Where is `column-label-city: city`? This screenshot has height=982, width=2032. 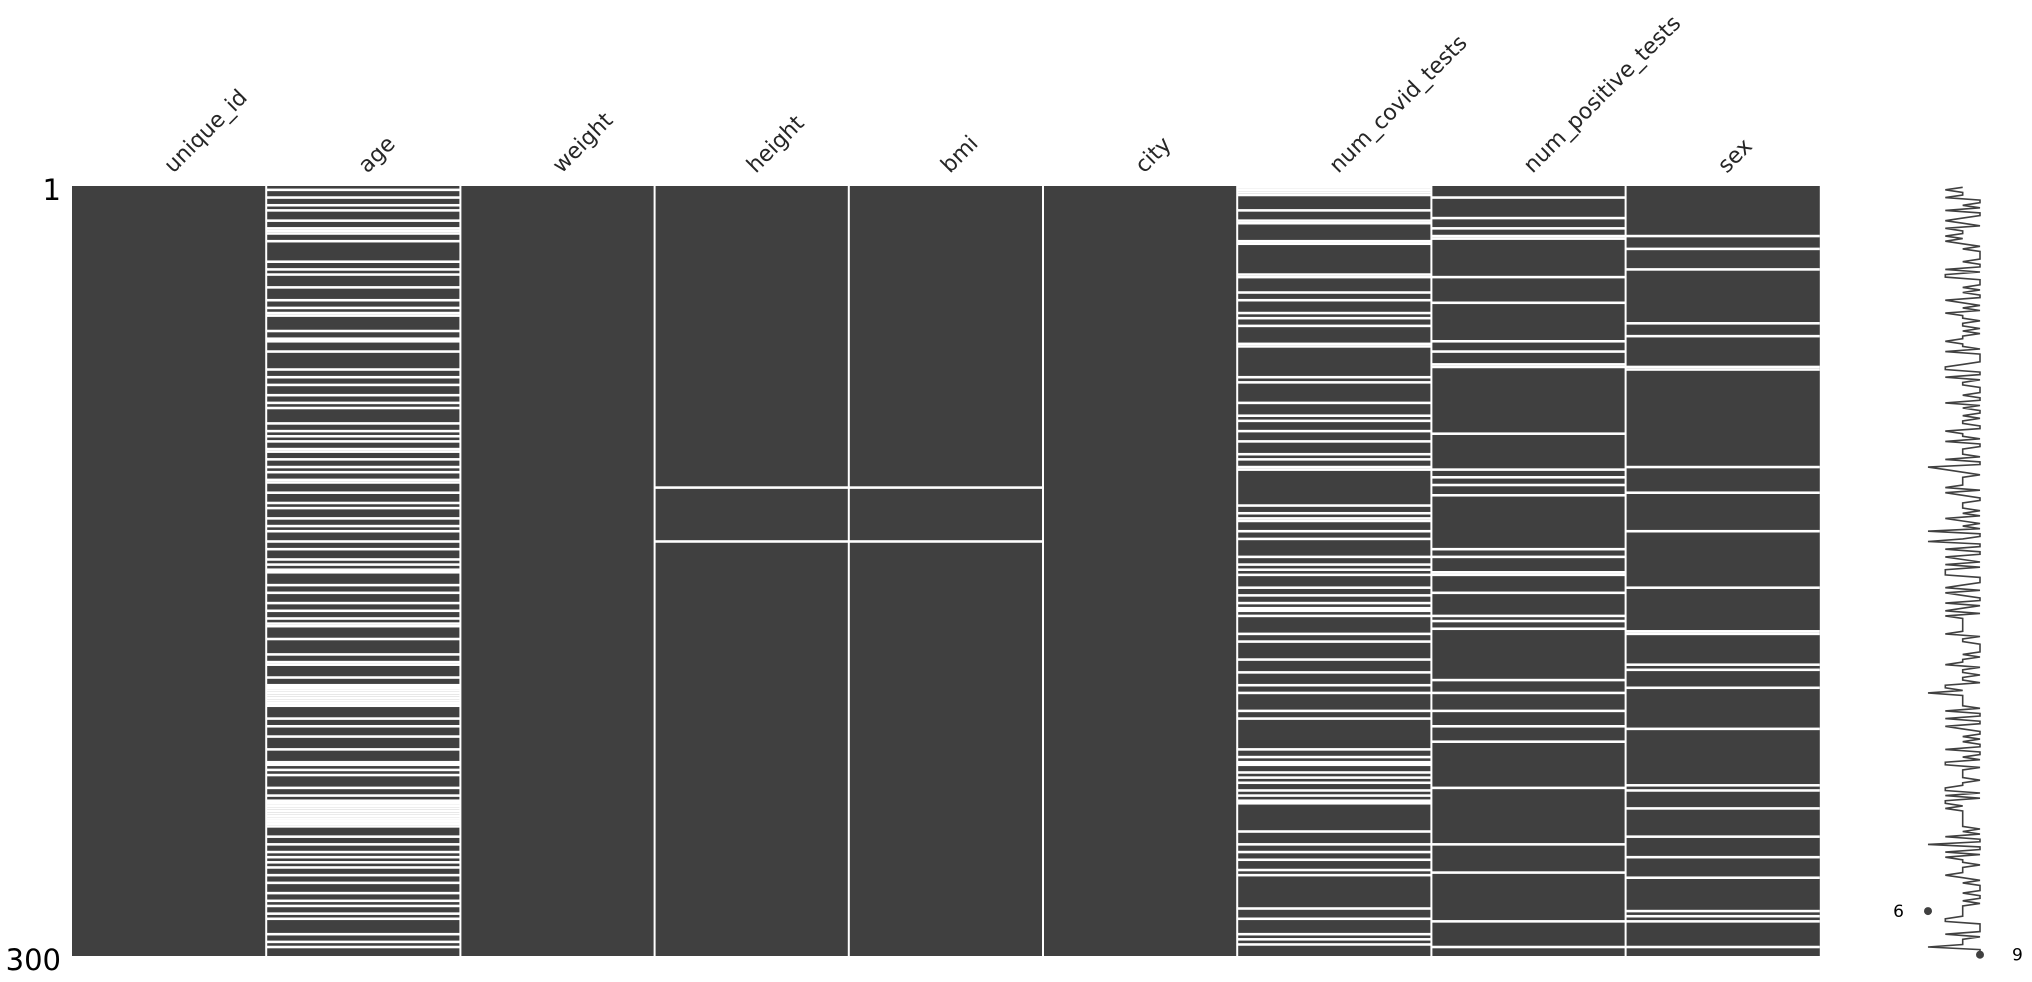
column-label-city: city is located at coordinates (1154, 155).